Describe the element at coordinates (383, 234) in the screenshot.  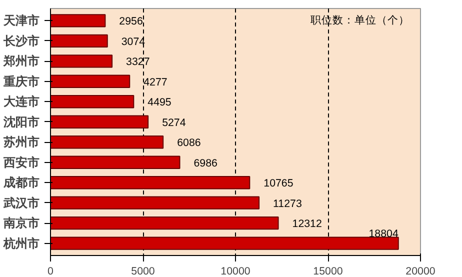
I see `data-label: 18804` at that location.